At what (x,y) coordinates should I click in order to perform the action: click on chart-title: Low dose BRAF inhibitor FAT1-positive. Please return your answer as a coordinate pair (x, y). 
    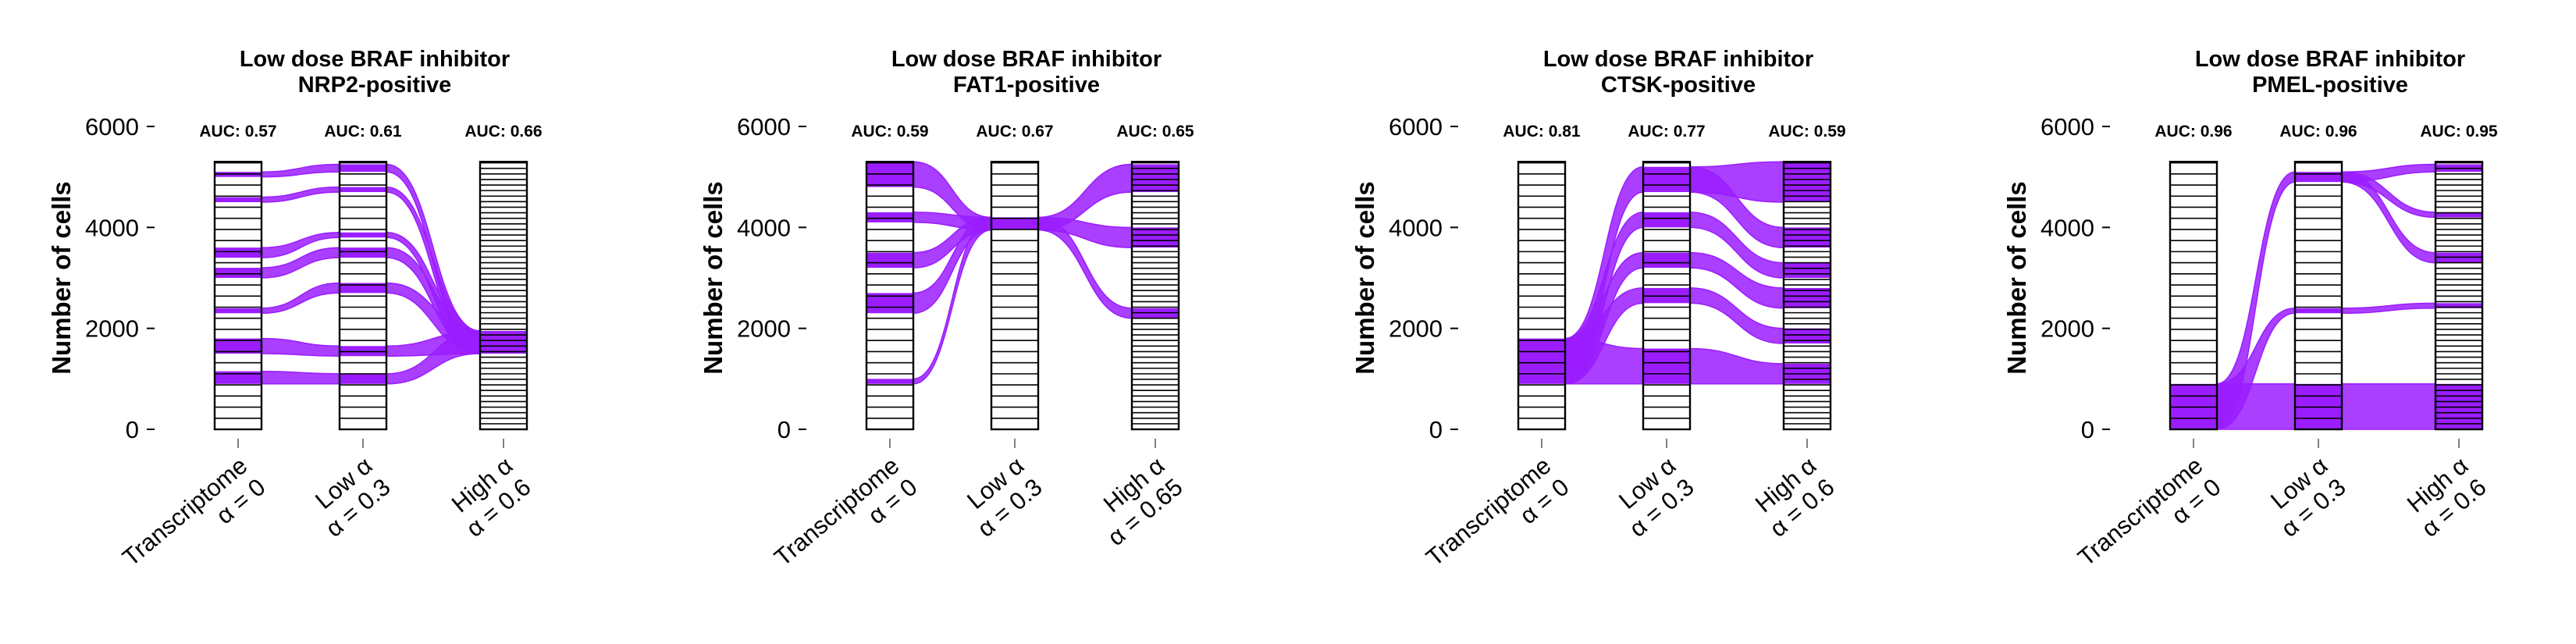
    Looking at the image, I should click on (1026, 72).